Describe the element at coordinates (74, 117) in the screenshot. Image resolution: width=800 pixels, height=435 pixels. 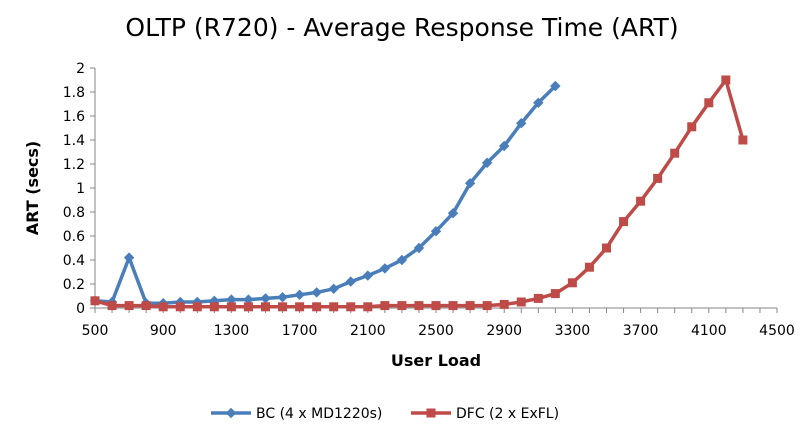
I see `y-tick-label: 1.6` at that location.